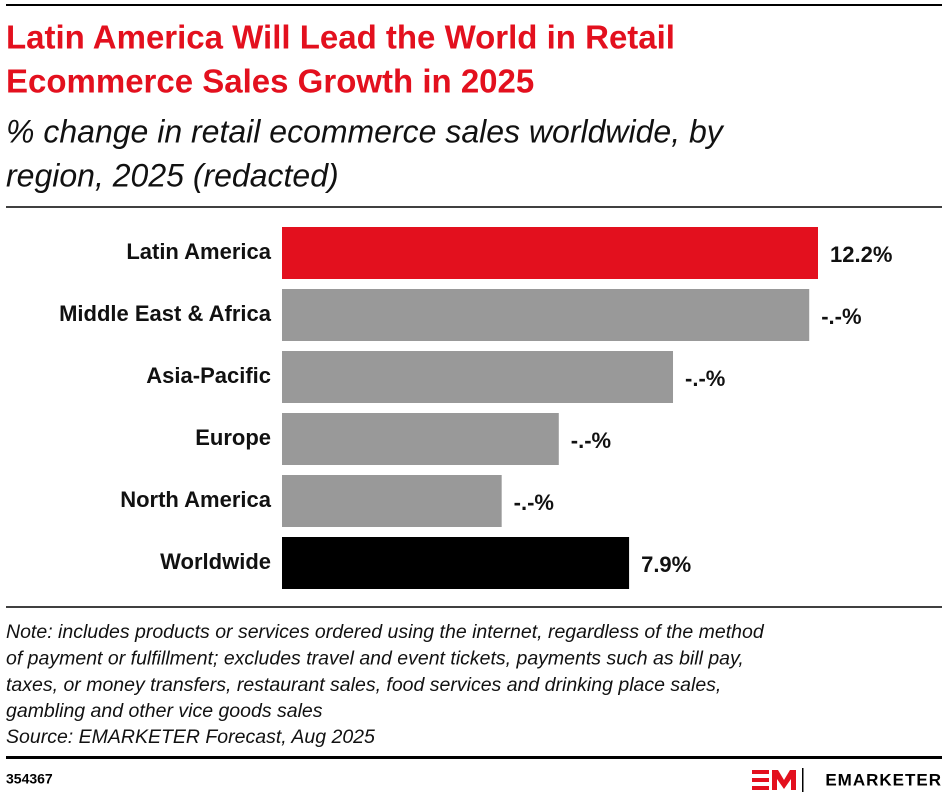 The width and height of the screenshot is (948, 804). What do you see at coordinates (29, 779) in the screenshot?
I see `chart-id: 354367` at bounding box center [29, 779].